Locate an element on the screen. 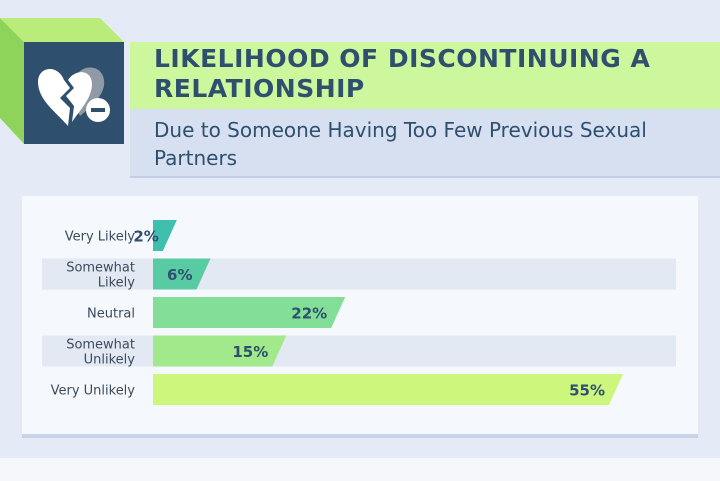 Image resolution: width=720 pixels, height=481 pixels. subtitle-band is located at coordinates (425, 143).